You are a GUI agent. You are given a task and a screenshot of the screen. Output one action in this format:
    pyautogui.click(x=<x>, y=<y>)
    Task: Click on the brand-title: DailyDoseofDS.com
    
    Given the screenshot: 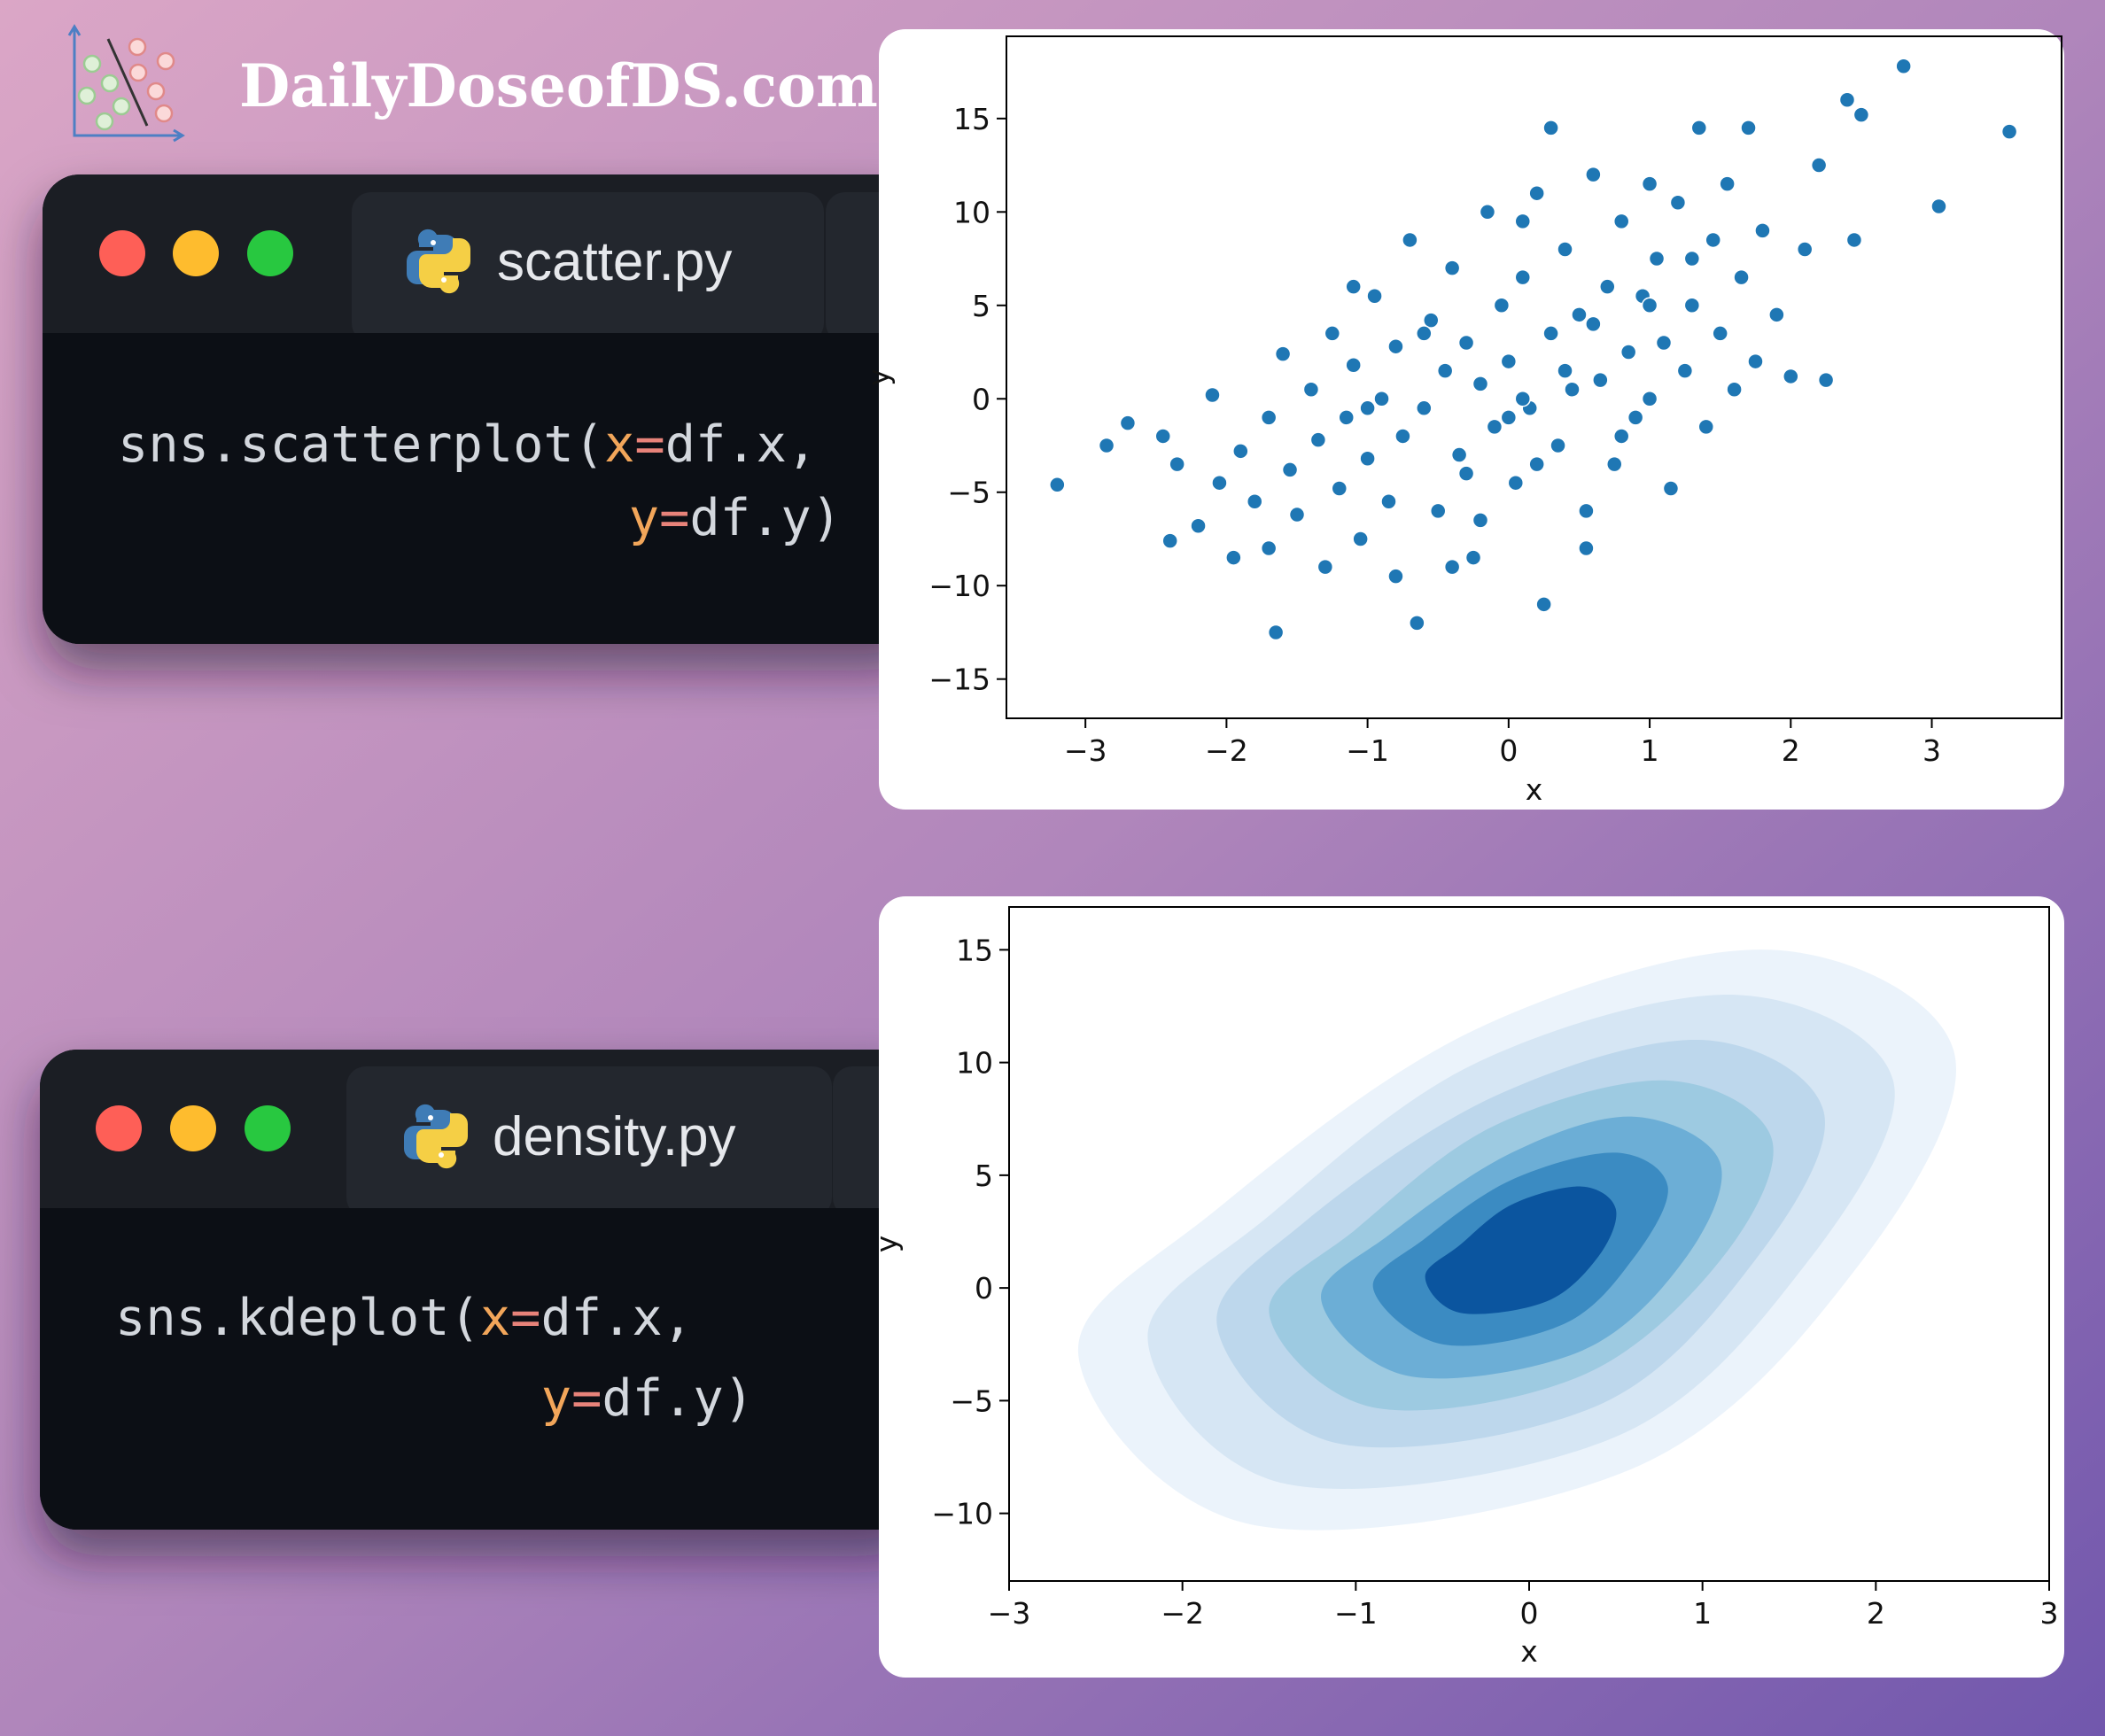 What is the action you would take?
    pyautogui.click(x=558, y=86)
    